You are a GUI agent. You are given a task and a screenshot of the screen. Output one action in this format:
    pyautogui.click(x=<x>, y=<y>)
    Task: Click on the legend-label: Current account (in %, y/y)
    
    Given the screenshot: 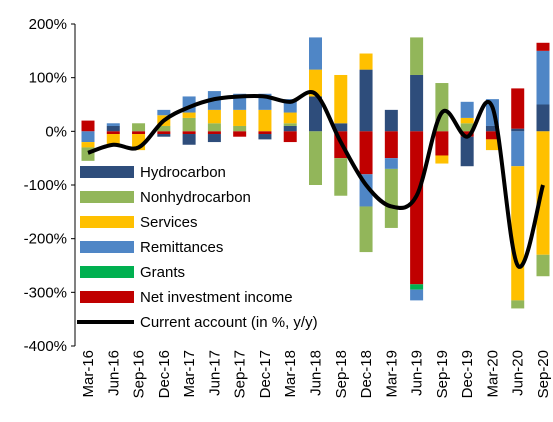 What is the action you would take?
    pyautogui.click(x=229, y=322)
    